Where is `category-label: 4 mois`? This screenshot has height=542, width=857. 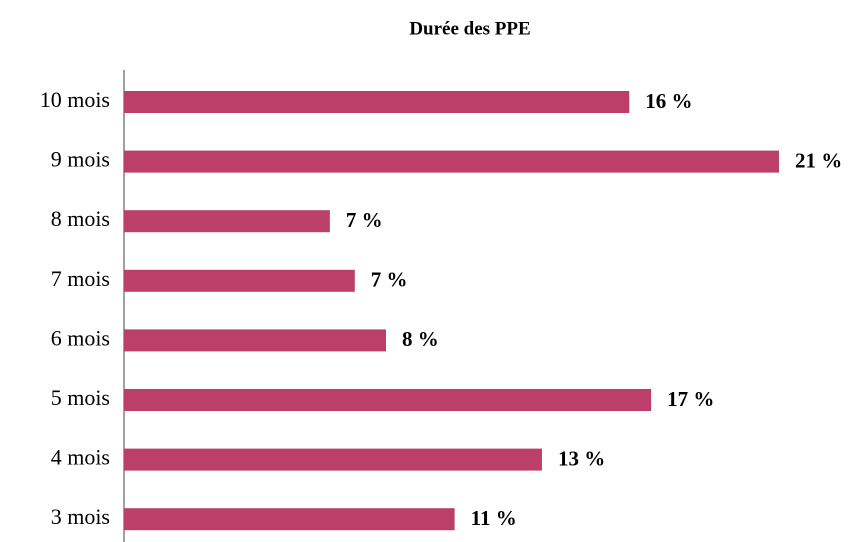 category-label: 4 mois is located at coordinates (80, 457).